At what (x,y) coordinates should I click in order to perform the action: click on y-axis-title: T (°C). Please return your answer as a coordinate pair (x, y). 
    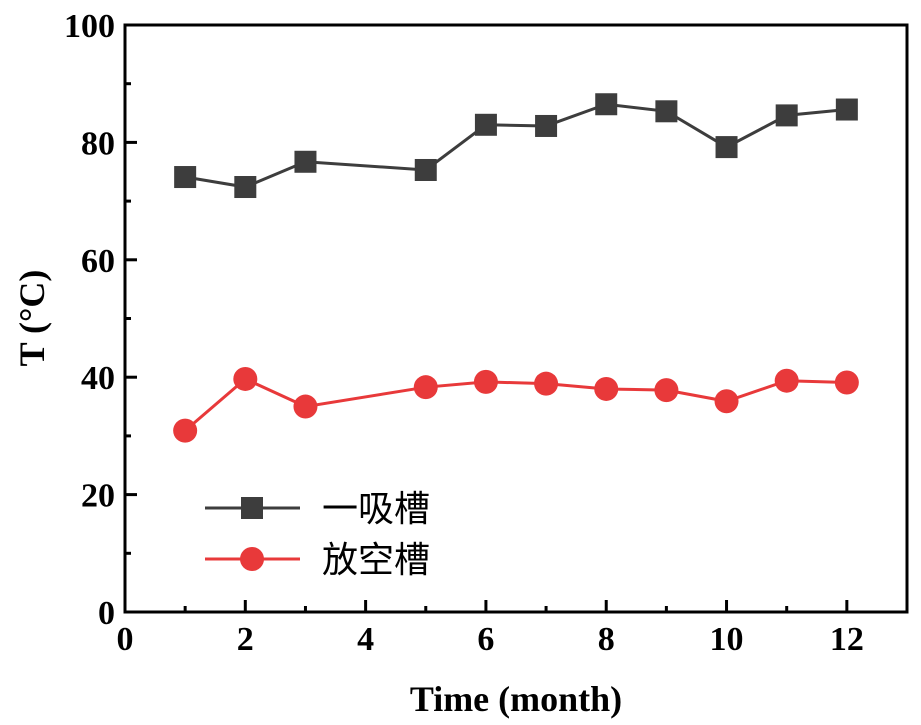
    Looking at the image, I should click on (32, 318).